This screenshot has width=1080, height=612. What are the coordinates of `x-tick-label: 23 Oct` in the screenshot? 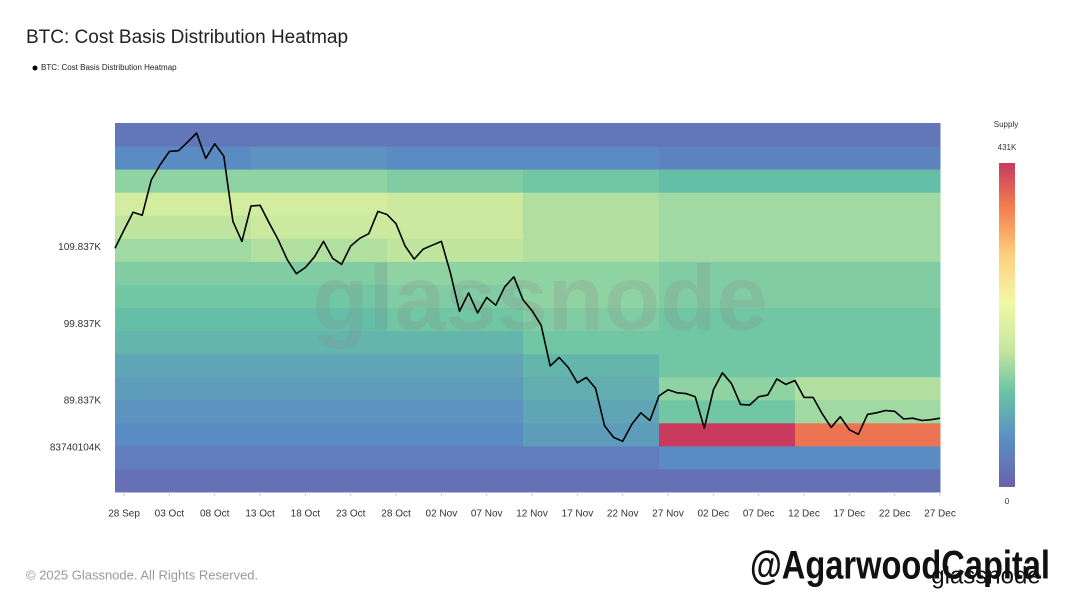 It's located at (351, 514).